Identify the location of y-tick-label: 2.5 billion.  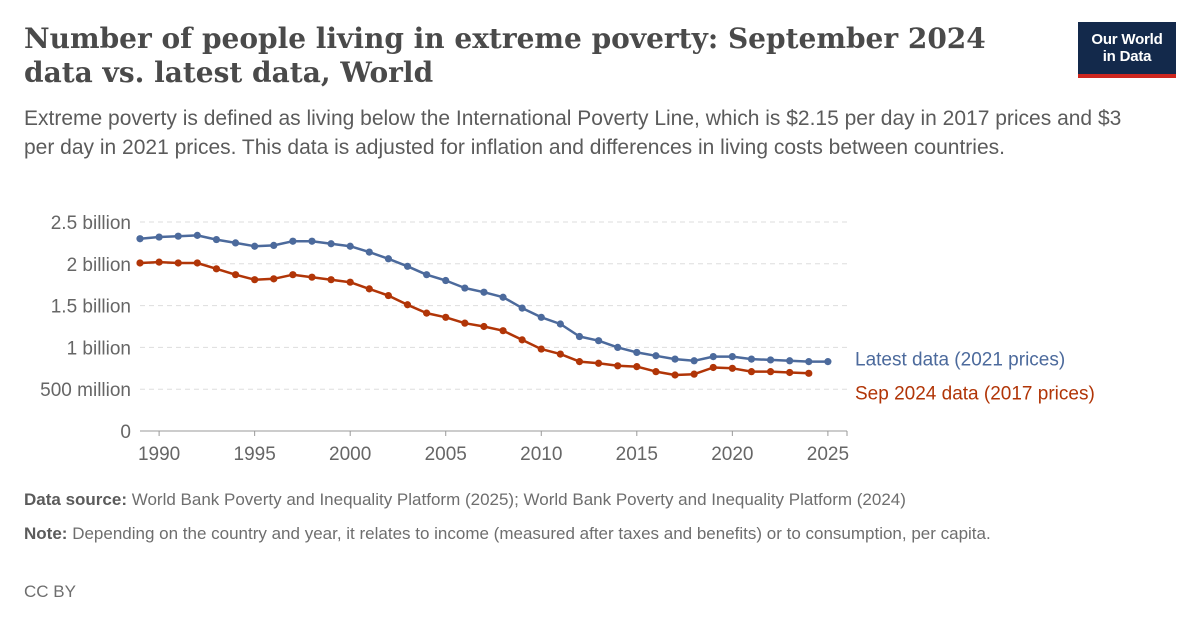
(91, 223).